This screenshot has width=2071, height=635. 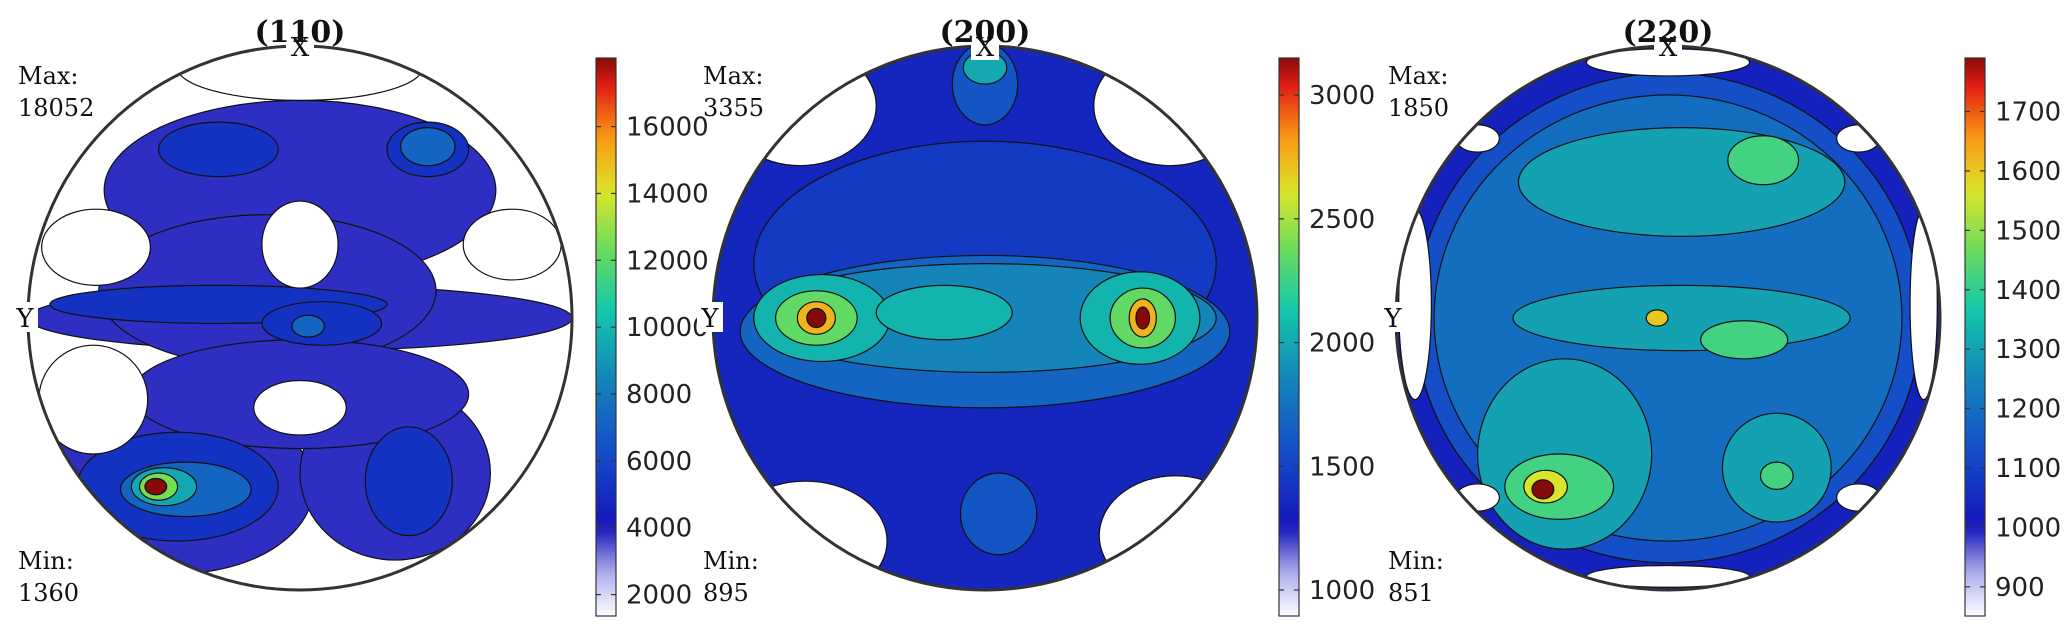 I want to click on min-value: 851, so click(x=1411, y=593).